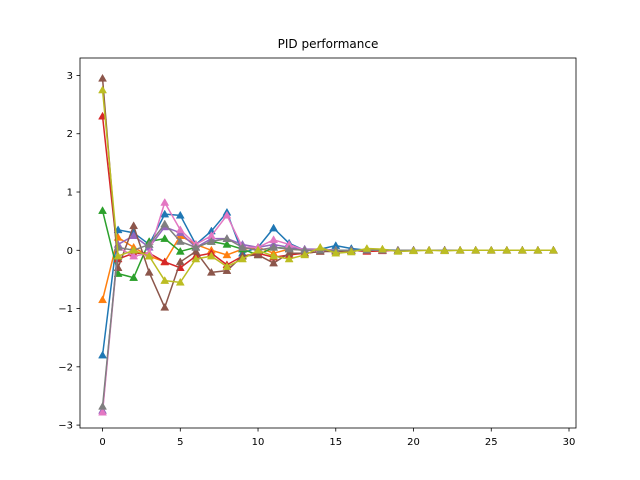 The width and height of the screenshot is (640, 480). Describe the element at coordinates (70, 193) in the screenshot. I see `y-tick-label: 1` at that location.